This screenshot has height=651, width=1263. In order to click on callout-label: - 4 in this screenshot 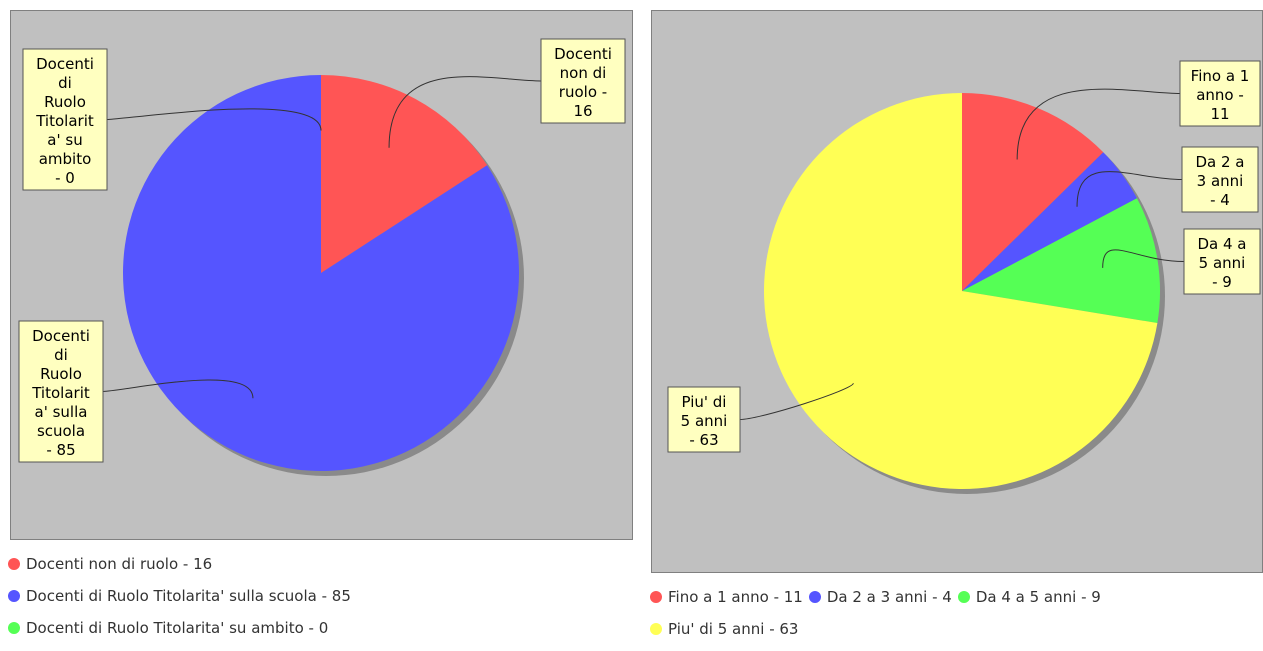, I will do `click(1220, 200)`.